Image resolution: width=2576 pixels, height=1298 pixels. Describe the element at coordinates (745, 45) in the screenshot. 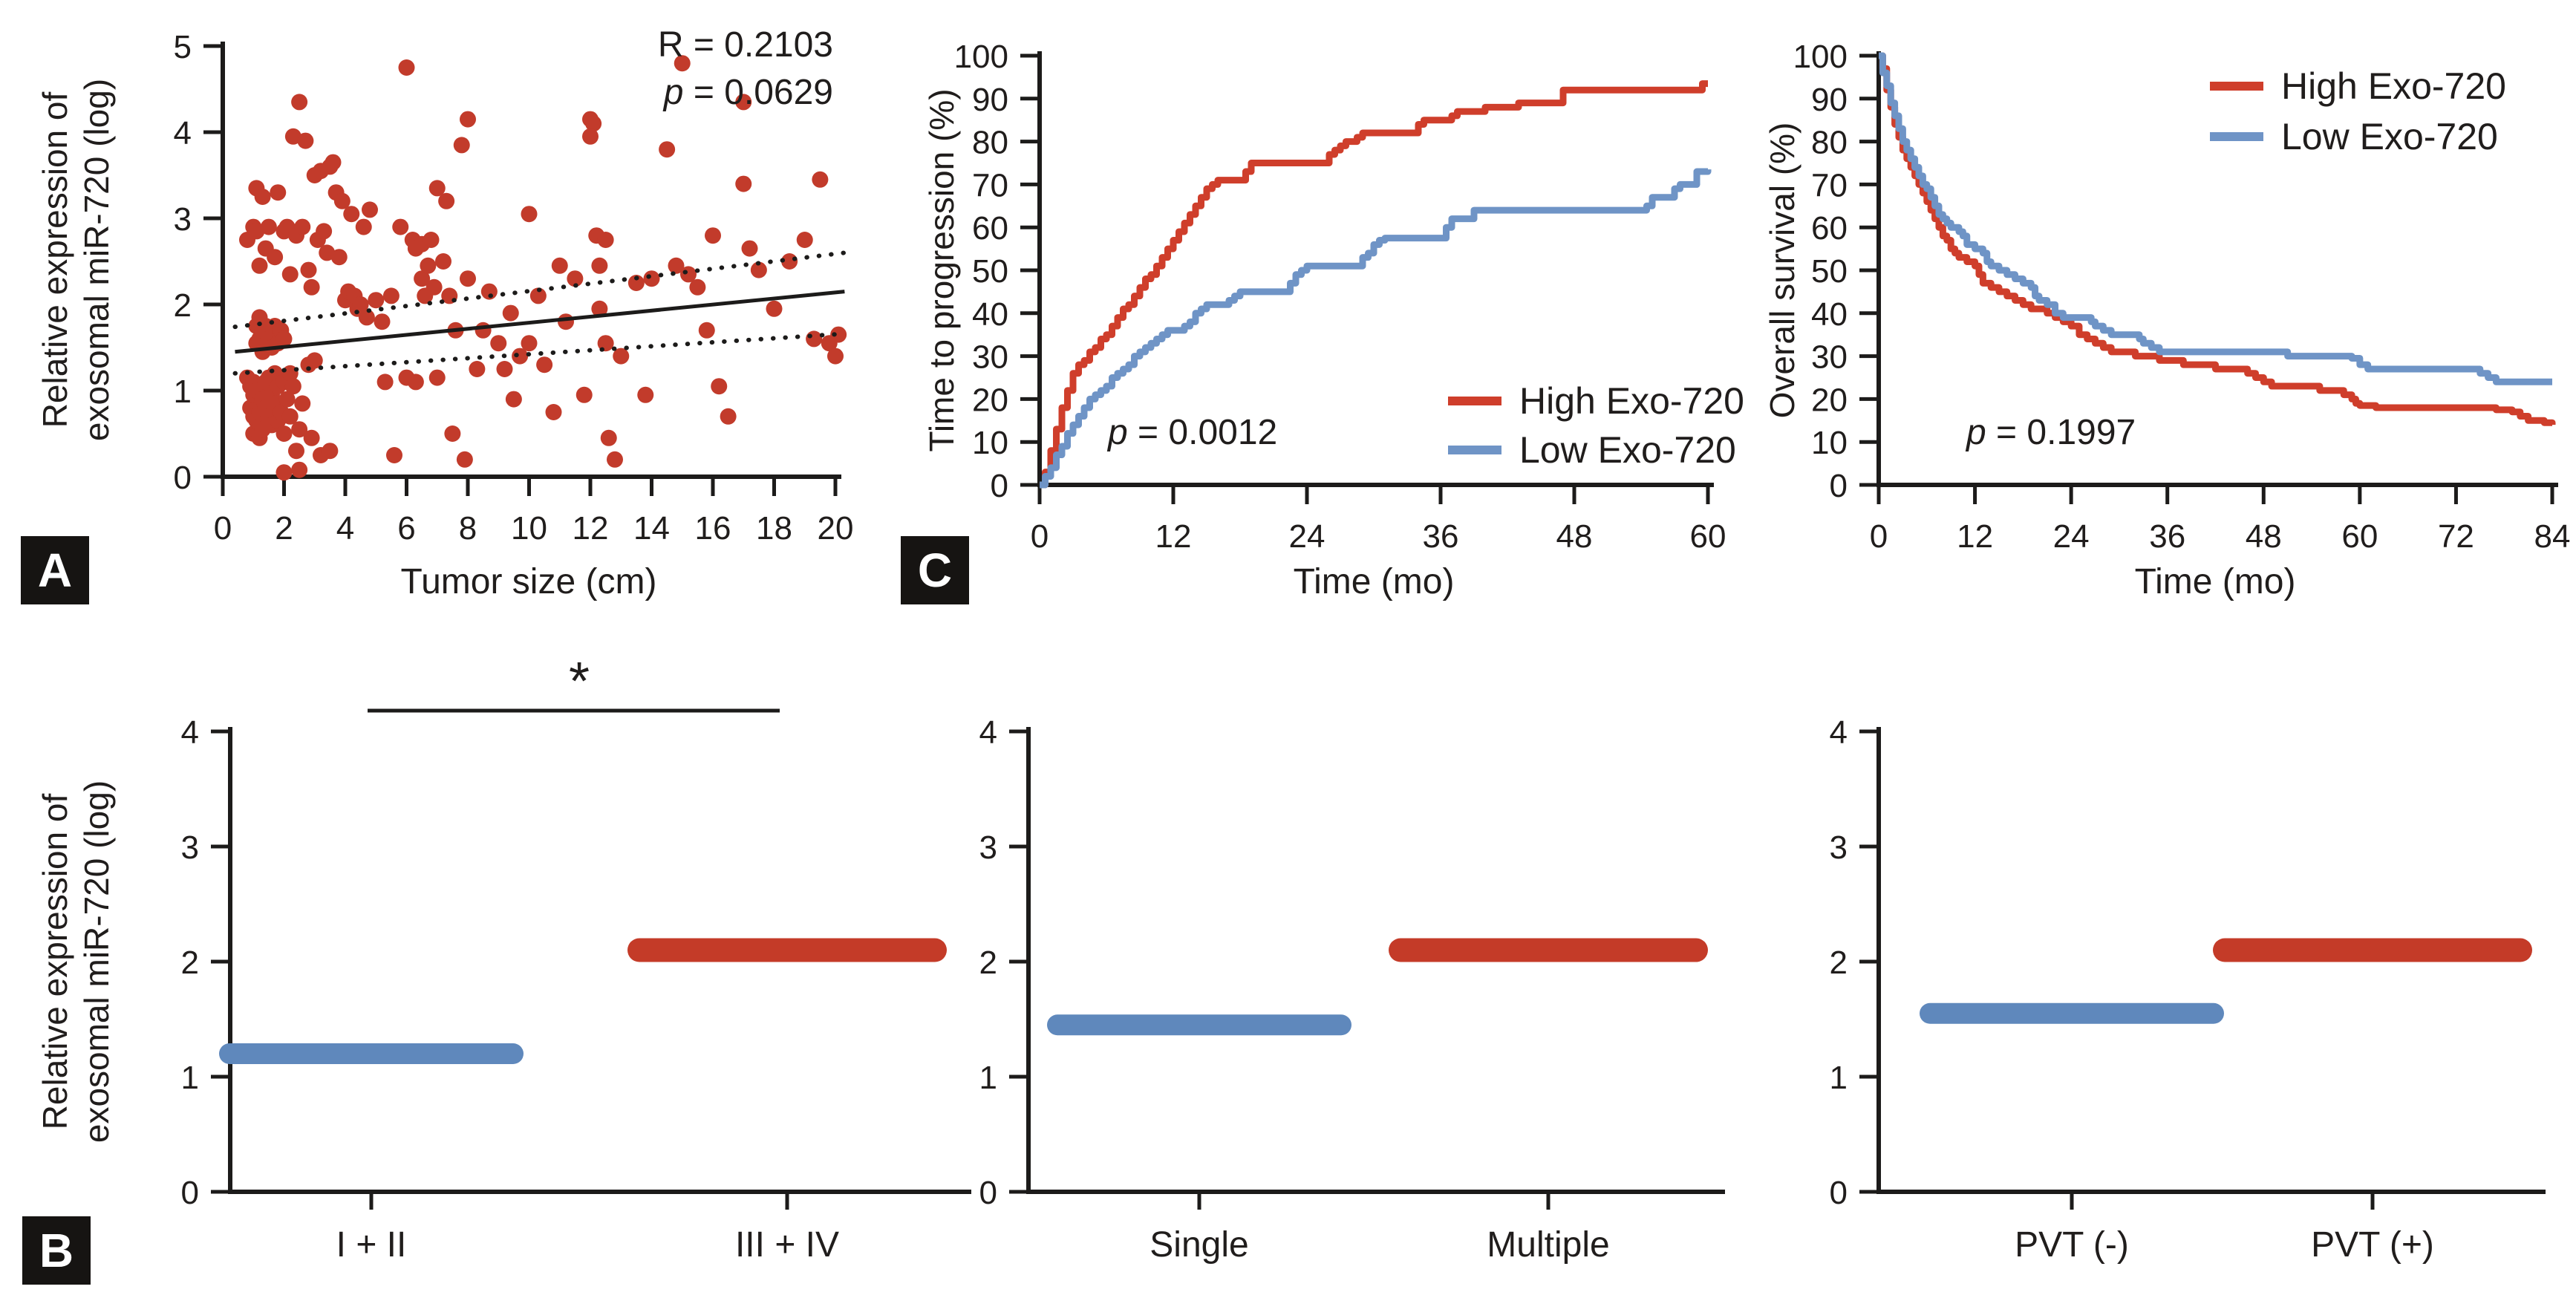

I see `r-value-text: R = 0.2103` at that location.